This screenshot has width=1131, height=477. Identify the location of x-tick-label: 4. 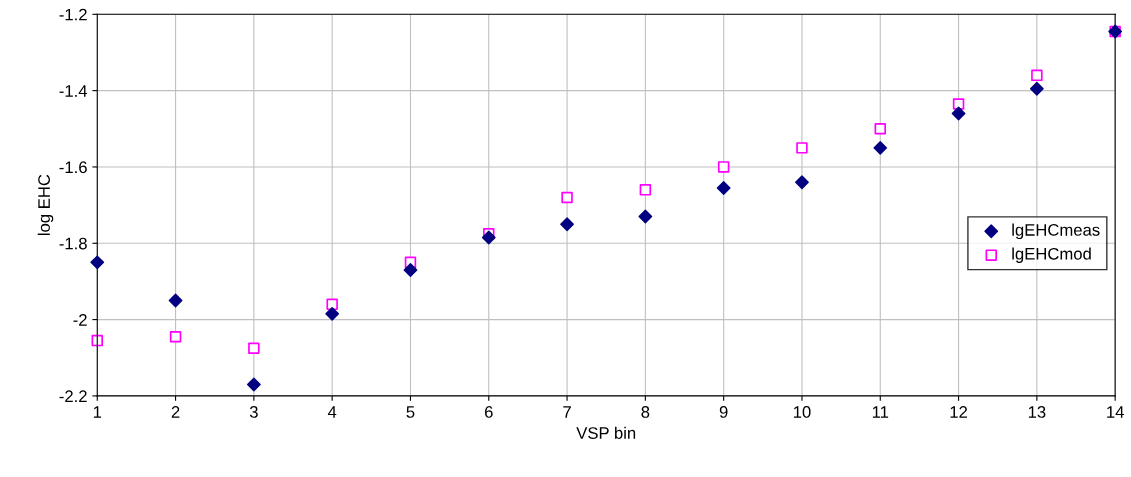
(332, 412).